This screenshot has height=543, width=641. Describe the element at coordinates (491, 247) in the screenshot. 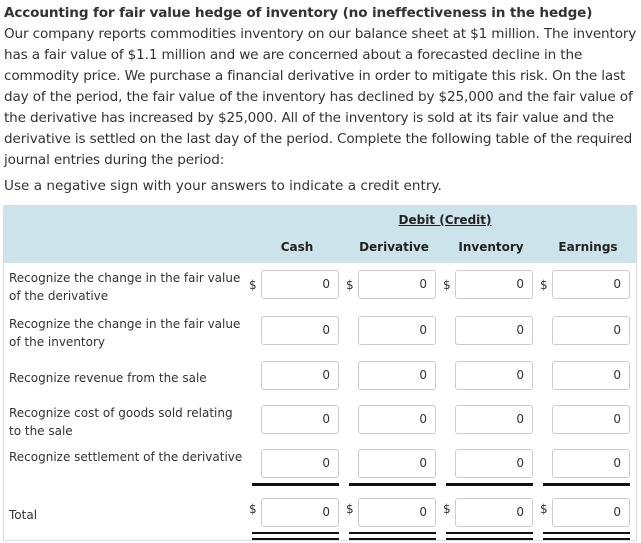

I see `column-header-inventory: Inventory` at that location.